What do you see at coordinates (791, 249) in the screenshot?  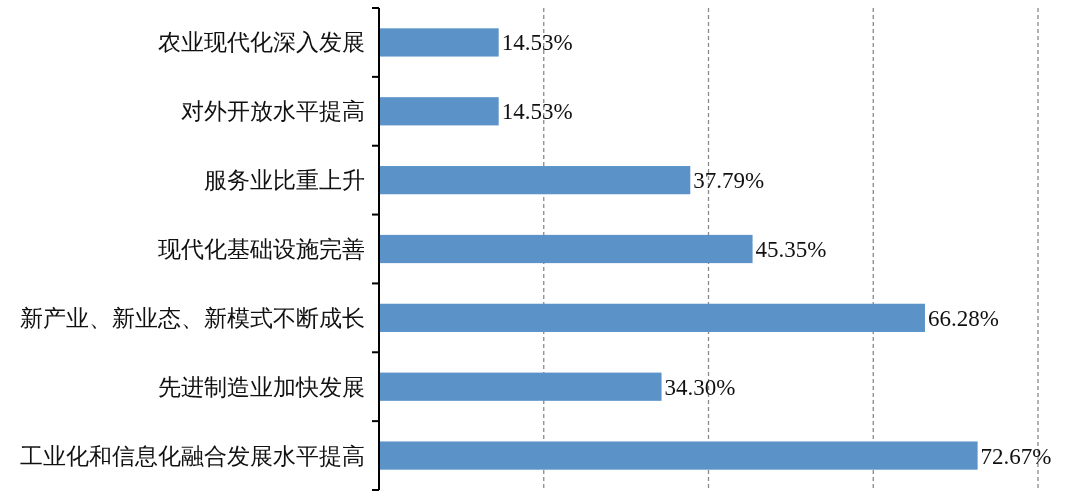 I see `data-label: 45.35%` at bounding box center [791, 249].